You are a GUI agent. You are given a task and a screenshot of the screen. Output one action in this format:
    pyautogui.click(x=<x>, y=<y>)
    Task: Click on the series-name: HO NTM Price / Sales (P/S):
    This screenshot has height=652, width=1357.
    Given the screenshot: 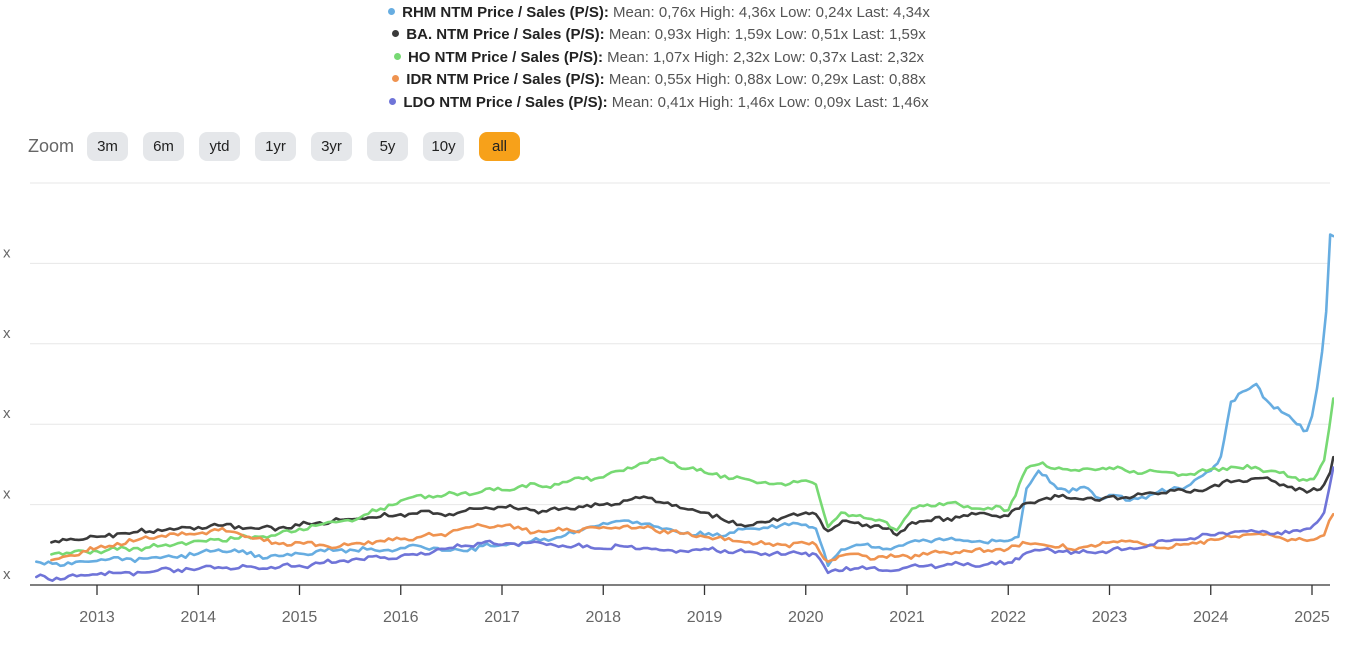 What is the action you would take?
    pyautogui.click(x=507, y=57)
    